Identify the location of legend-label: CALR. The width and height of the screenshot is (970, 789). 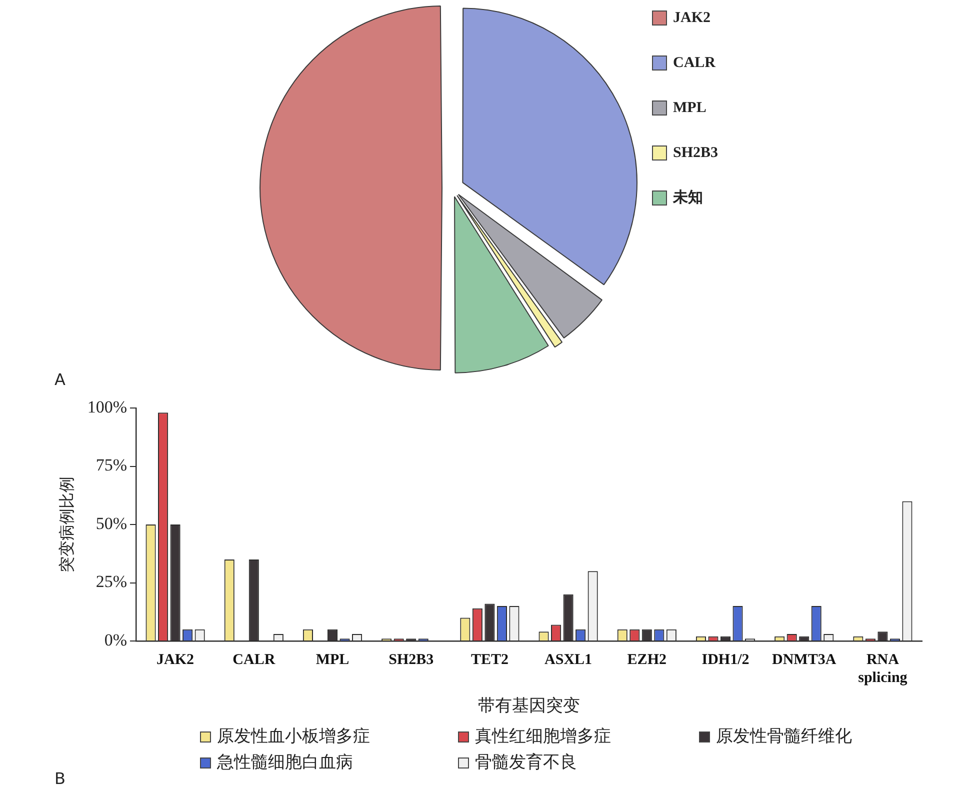
(694, 62).